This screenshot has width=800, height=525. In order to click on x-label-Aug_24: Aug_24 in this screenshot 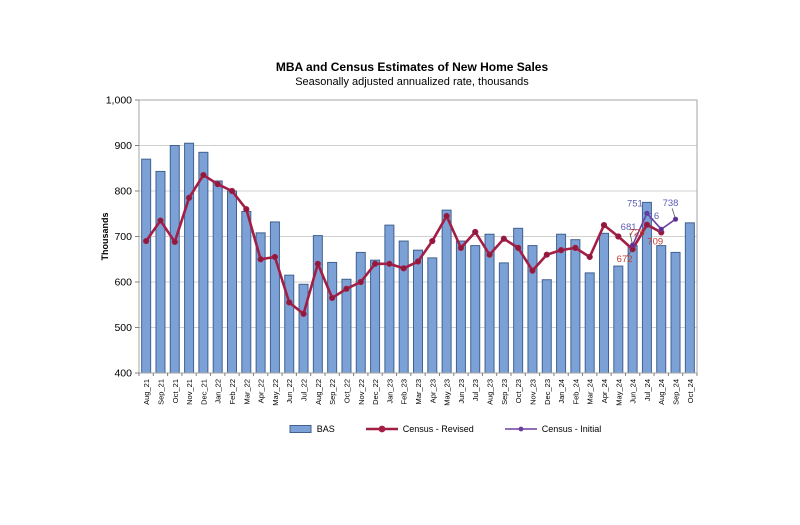, I will do `click(661, 392)`.